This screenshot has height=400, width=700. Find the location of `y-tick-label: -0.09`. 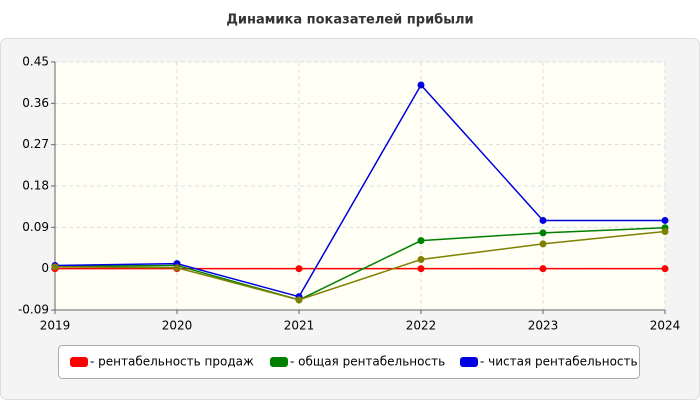

y-tick-label: -0.09 is located at coordinates (33, 310).